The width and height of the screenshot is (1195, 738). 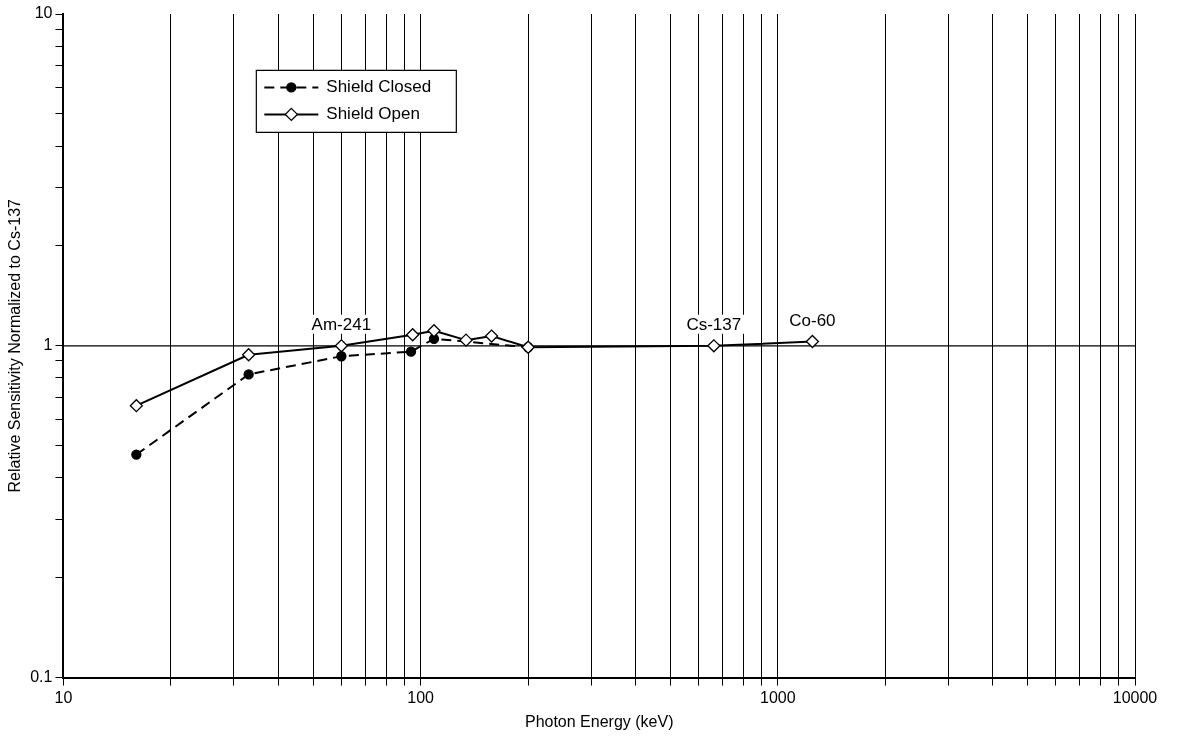 I want to click on annotation: Am-241, so click(x=341, y=324).